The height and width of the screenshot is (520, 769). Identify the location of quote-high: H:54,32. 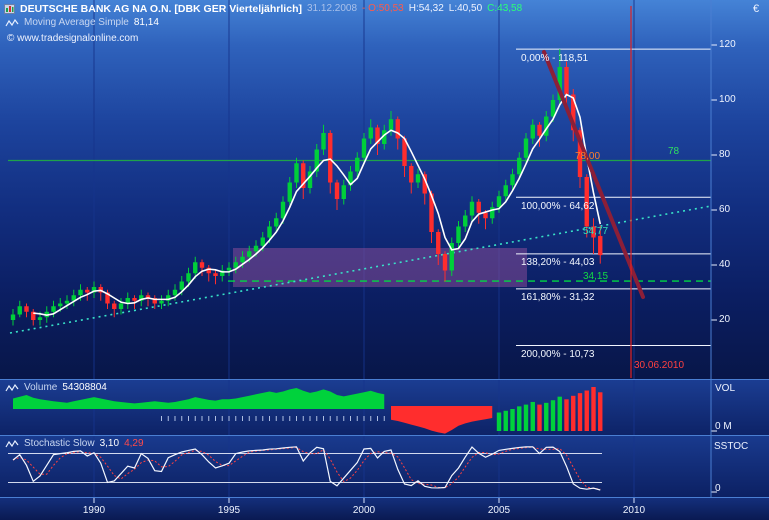
(426, 8).